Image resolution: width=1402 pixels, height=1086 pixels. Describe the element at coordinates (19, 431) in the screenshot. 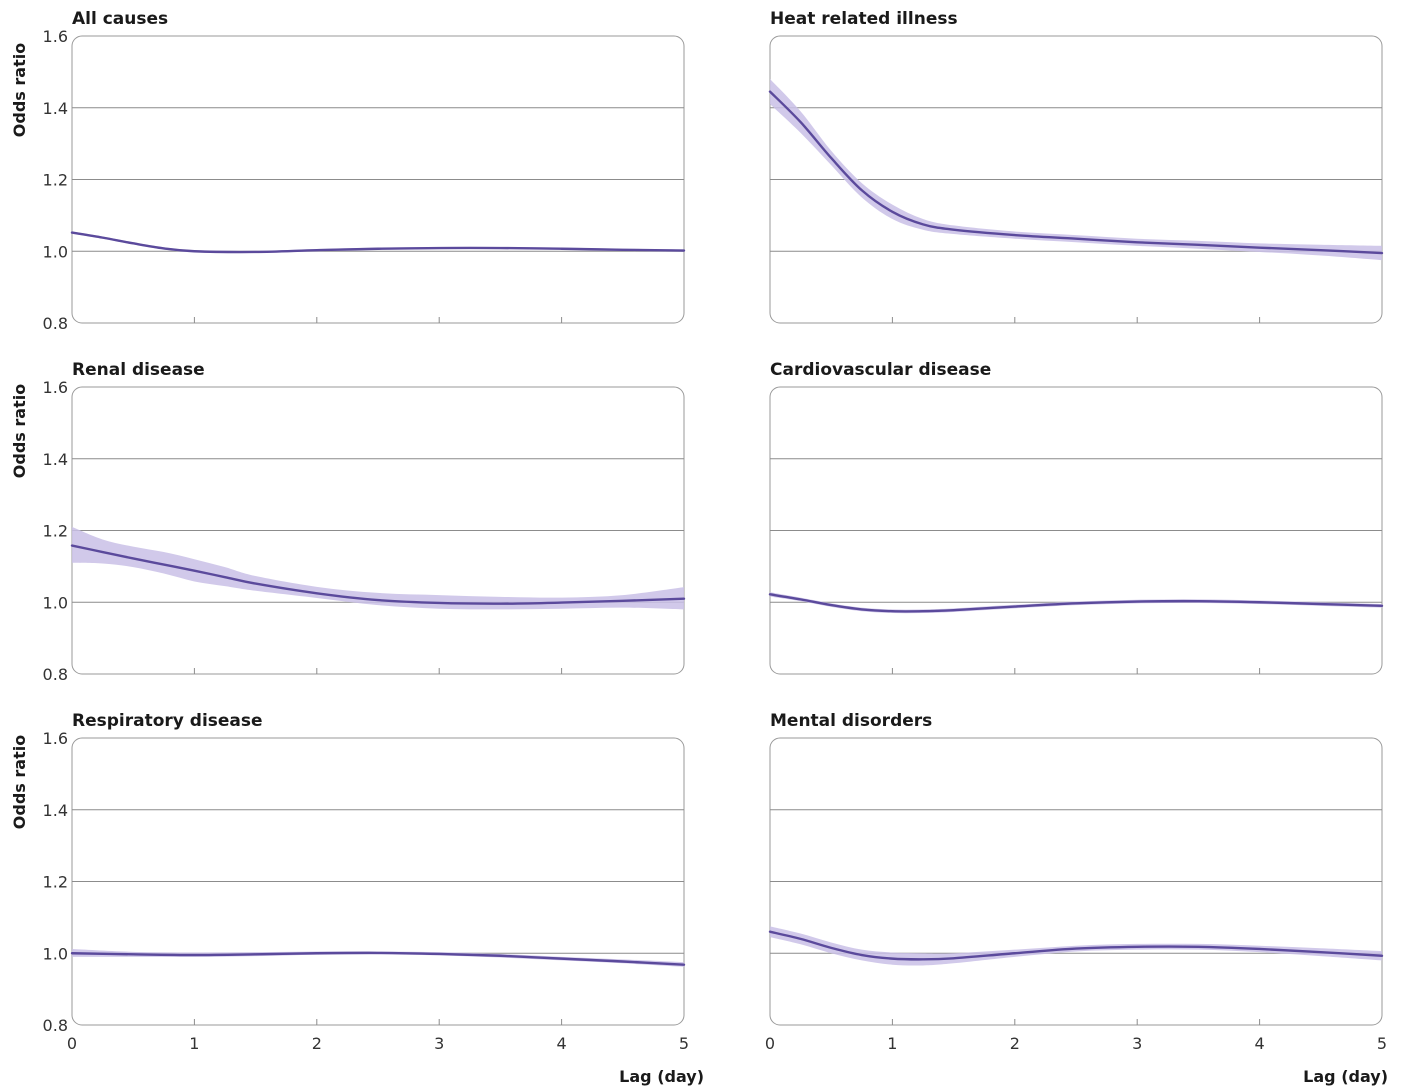

I see `y-axis-label-row2: Odds ratio` at that location.